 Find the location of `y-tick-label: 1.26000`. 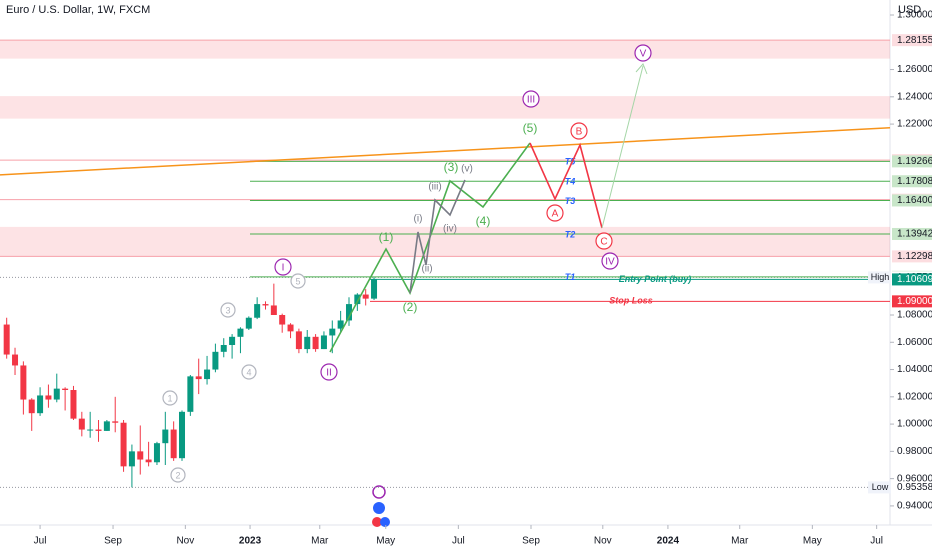

y-tick-label: 1.26000 is located at coordinates (914, 69).